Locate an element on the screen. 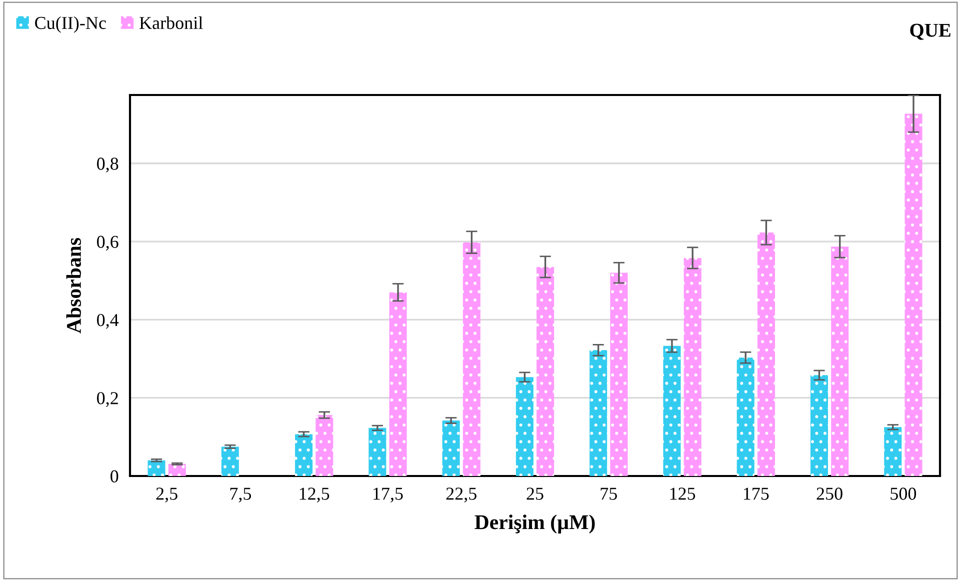 The width and height of the screenshot is (961, 581). x-tick-label: 25 is located at coordinates (535, 494).